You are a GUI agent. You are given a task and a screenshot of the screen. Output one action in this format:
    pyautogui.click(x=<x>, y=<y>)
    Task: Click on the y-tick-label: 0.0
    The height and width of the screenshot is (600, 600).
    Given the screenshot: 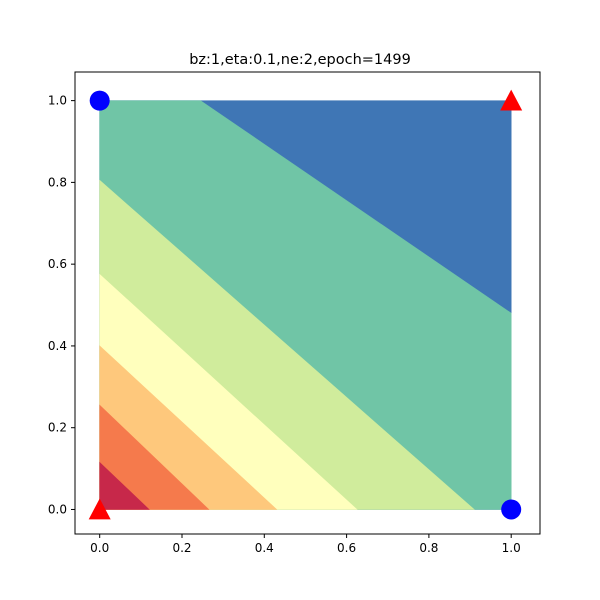 What is the action you would take?
    pyautogui.click(x=57, y=509)
    